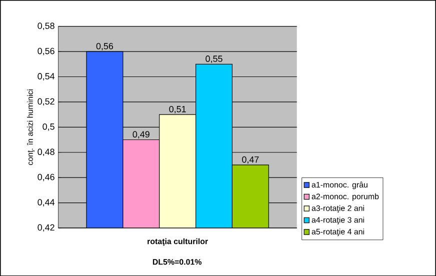 Image resolution: width=436 pixels, height=276 pixels. I want to click on data-label: 0,56, so click(105, 46).